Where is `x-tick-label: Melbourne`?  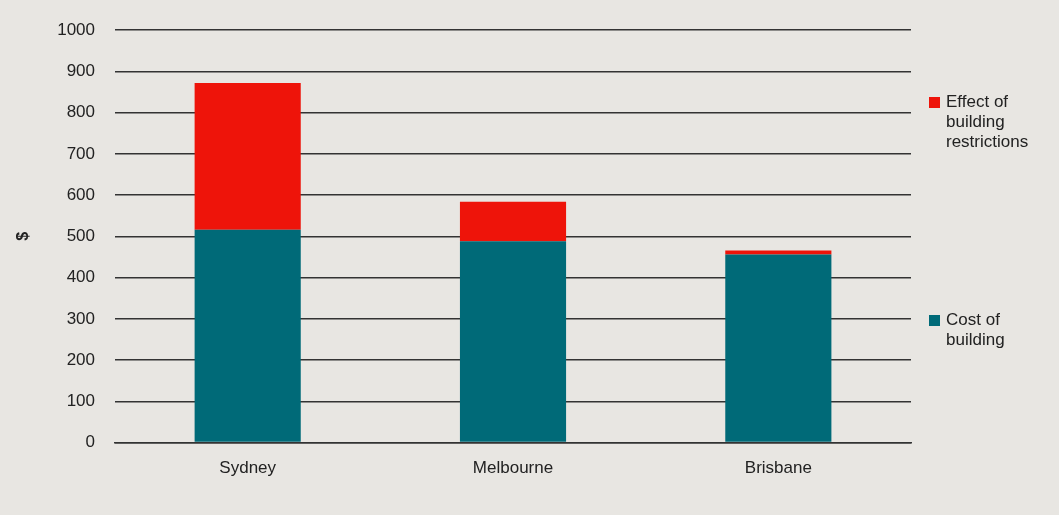
x-tick-label: Melbourne is located at coordinates (513, 468).